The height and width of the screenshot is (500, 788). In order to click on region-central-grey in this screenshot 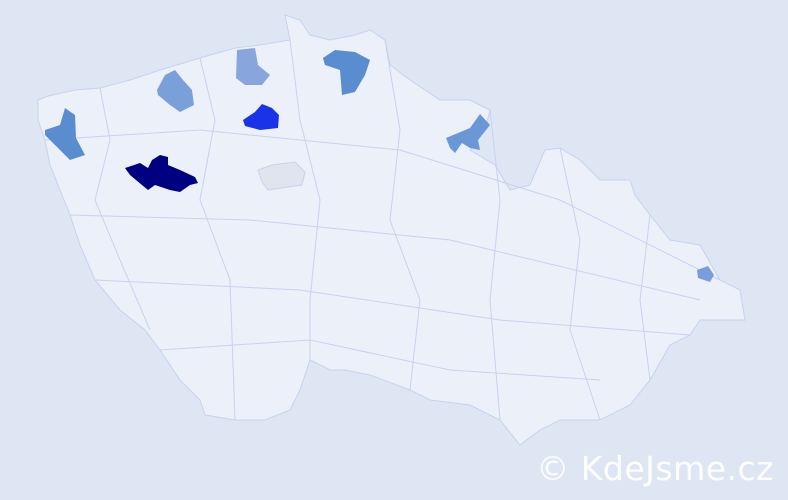, I will do `click(281, 176)`.